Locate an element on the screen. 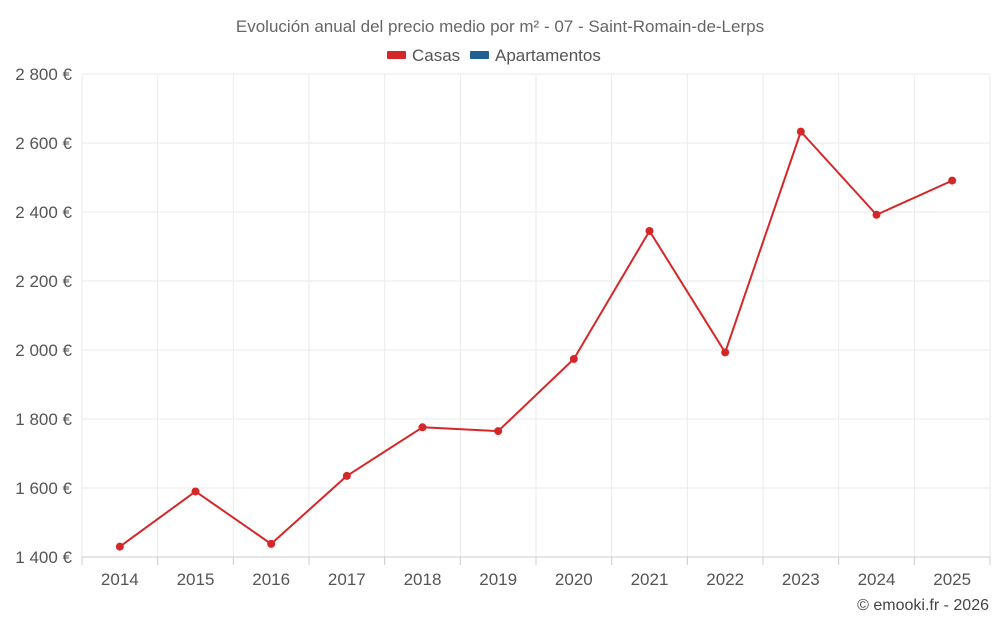 Image resolution: width=1000 pixels, height=630 pixels. x-tick-label: 2025 is located at coordinates (952, 579).